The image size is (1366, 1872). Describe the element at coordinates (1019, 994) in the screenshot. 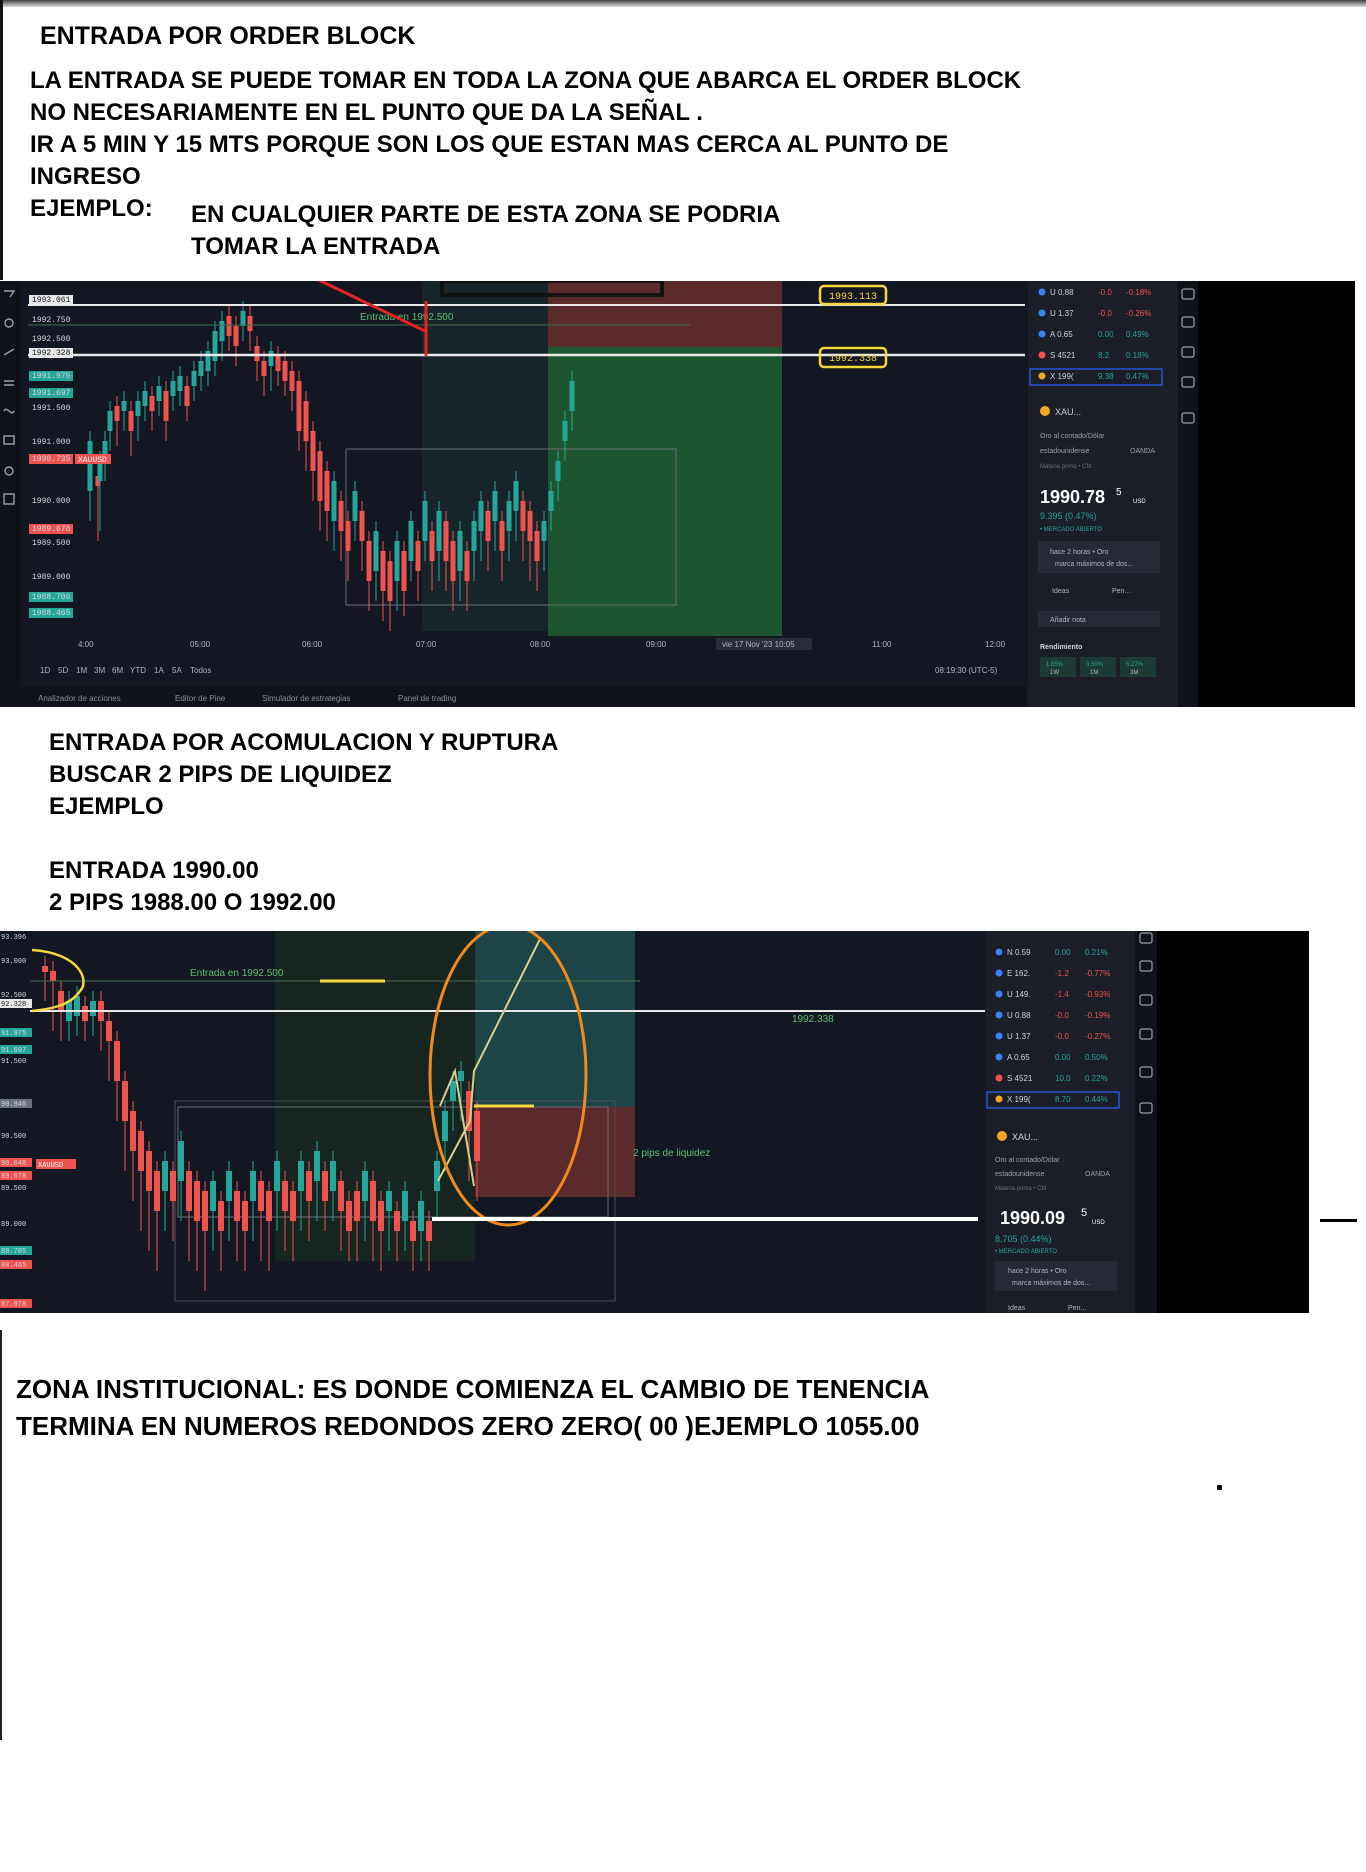

I see `watch-symbol: U 149.` at that location.